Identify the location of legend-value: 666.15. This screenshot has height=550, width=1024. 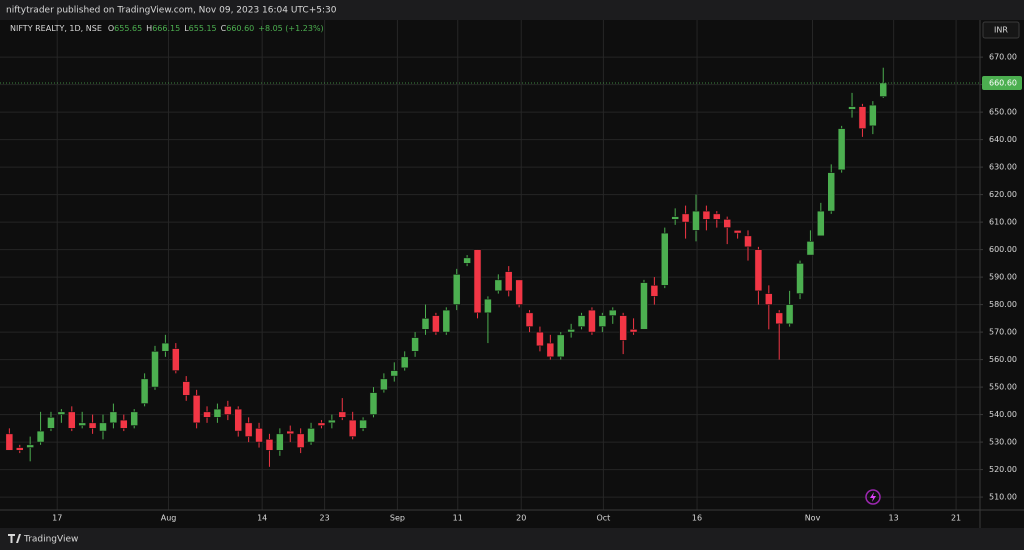
(166, 28).